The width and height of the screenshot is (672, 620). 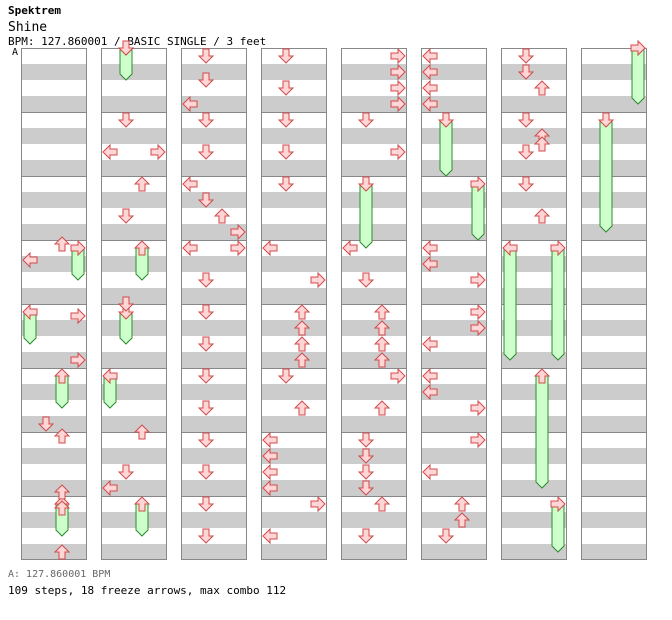 What do you see at coordinates (34, 10) in the screenshot?
I see `brand-title: Spektrem` at bounding box center [34, 10].